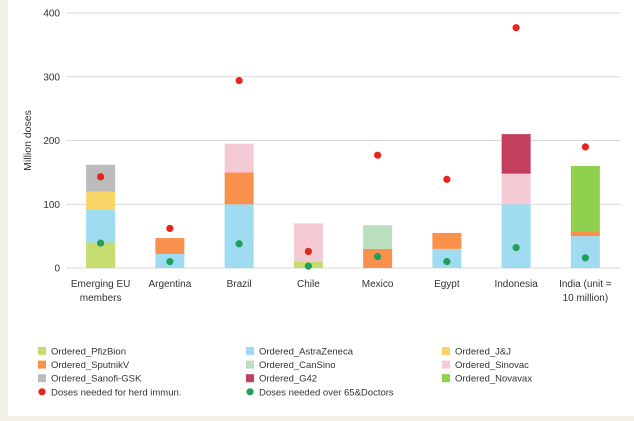 The width and height of the screenshot is (634, 421). I want to click on y-tick-label: 200, so click(51, 141).